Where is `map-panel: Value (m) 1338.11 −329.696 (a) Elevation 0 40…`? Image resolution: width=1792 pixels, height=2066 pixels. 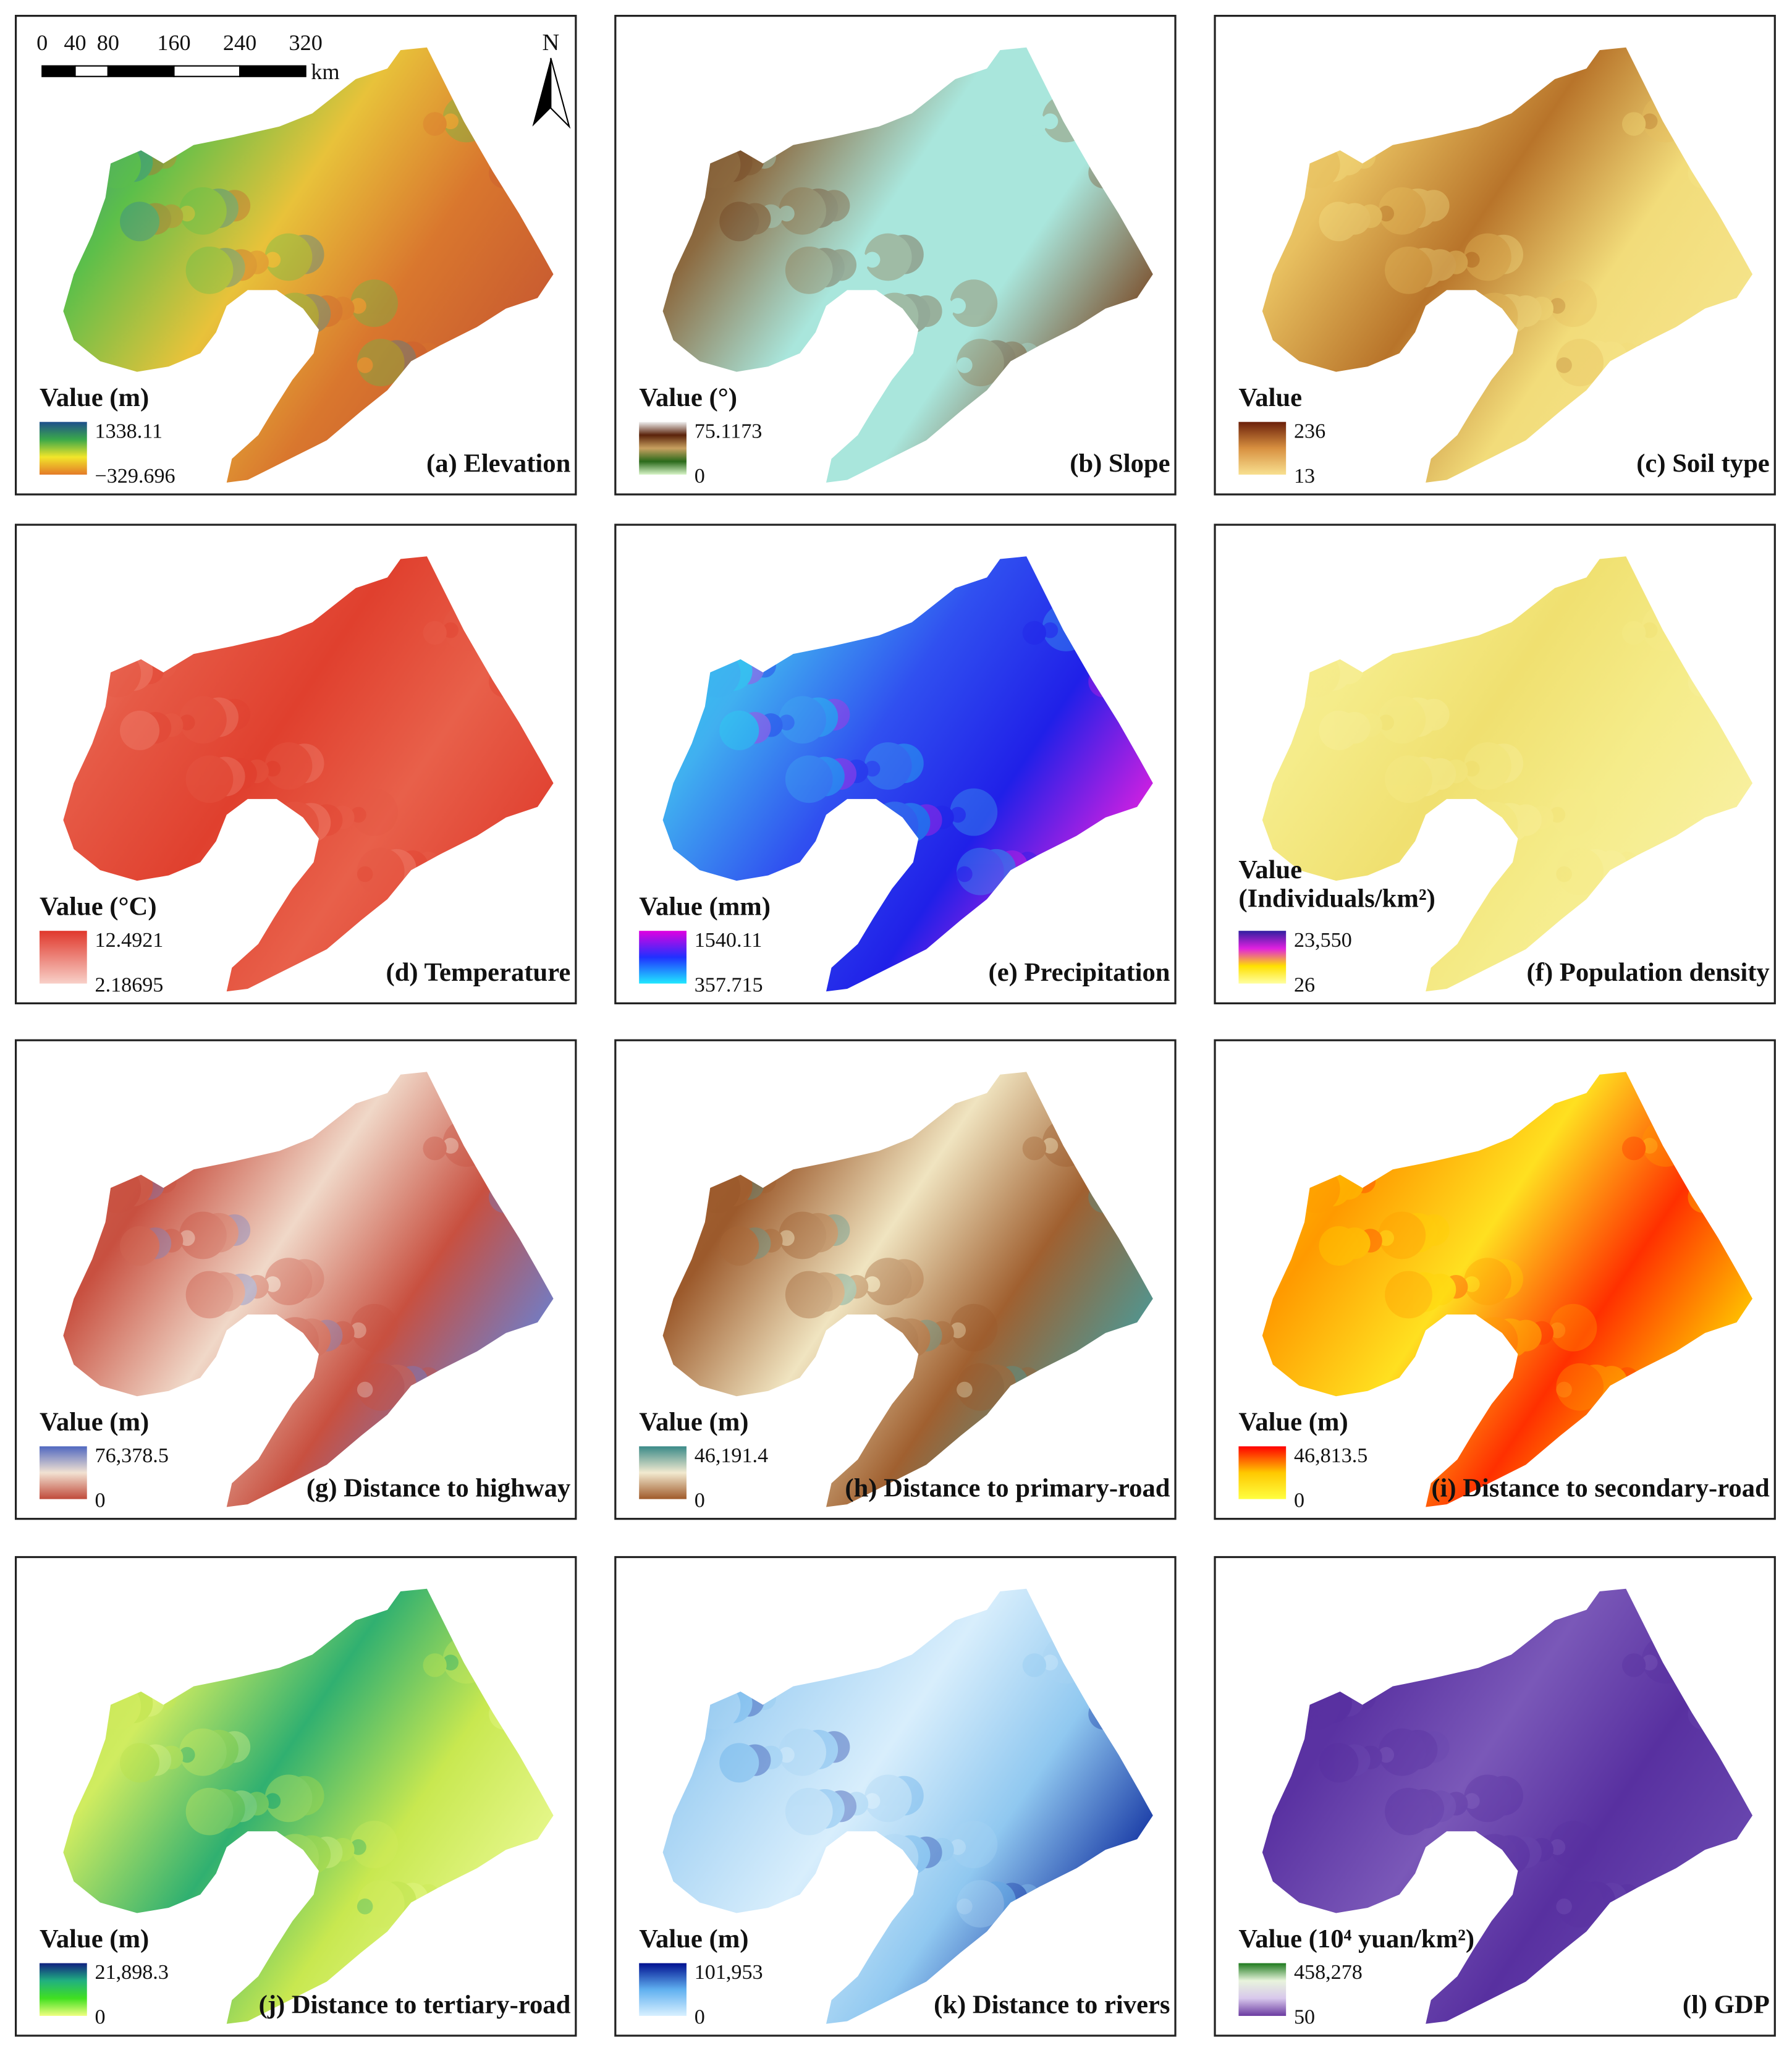
map-panel: Value (m) 1338.11 −329.696 (a) Elevation 0 40… is located at coordinates (295, 256).